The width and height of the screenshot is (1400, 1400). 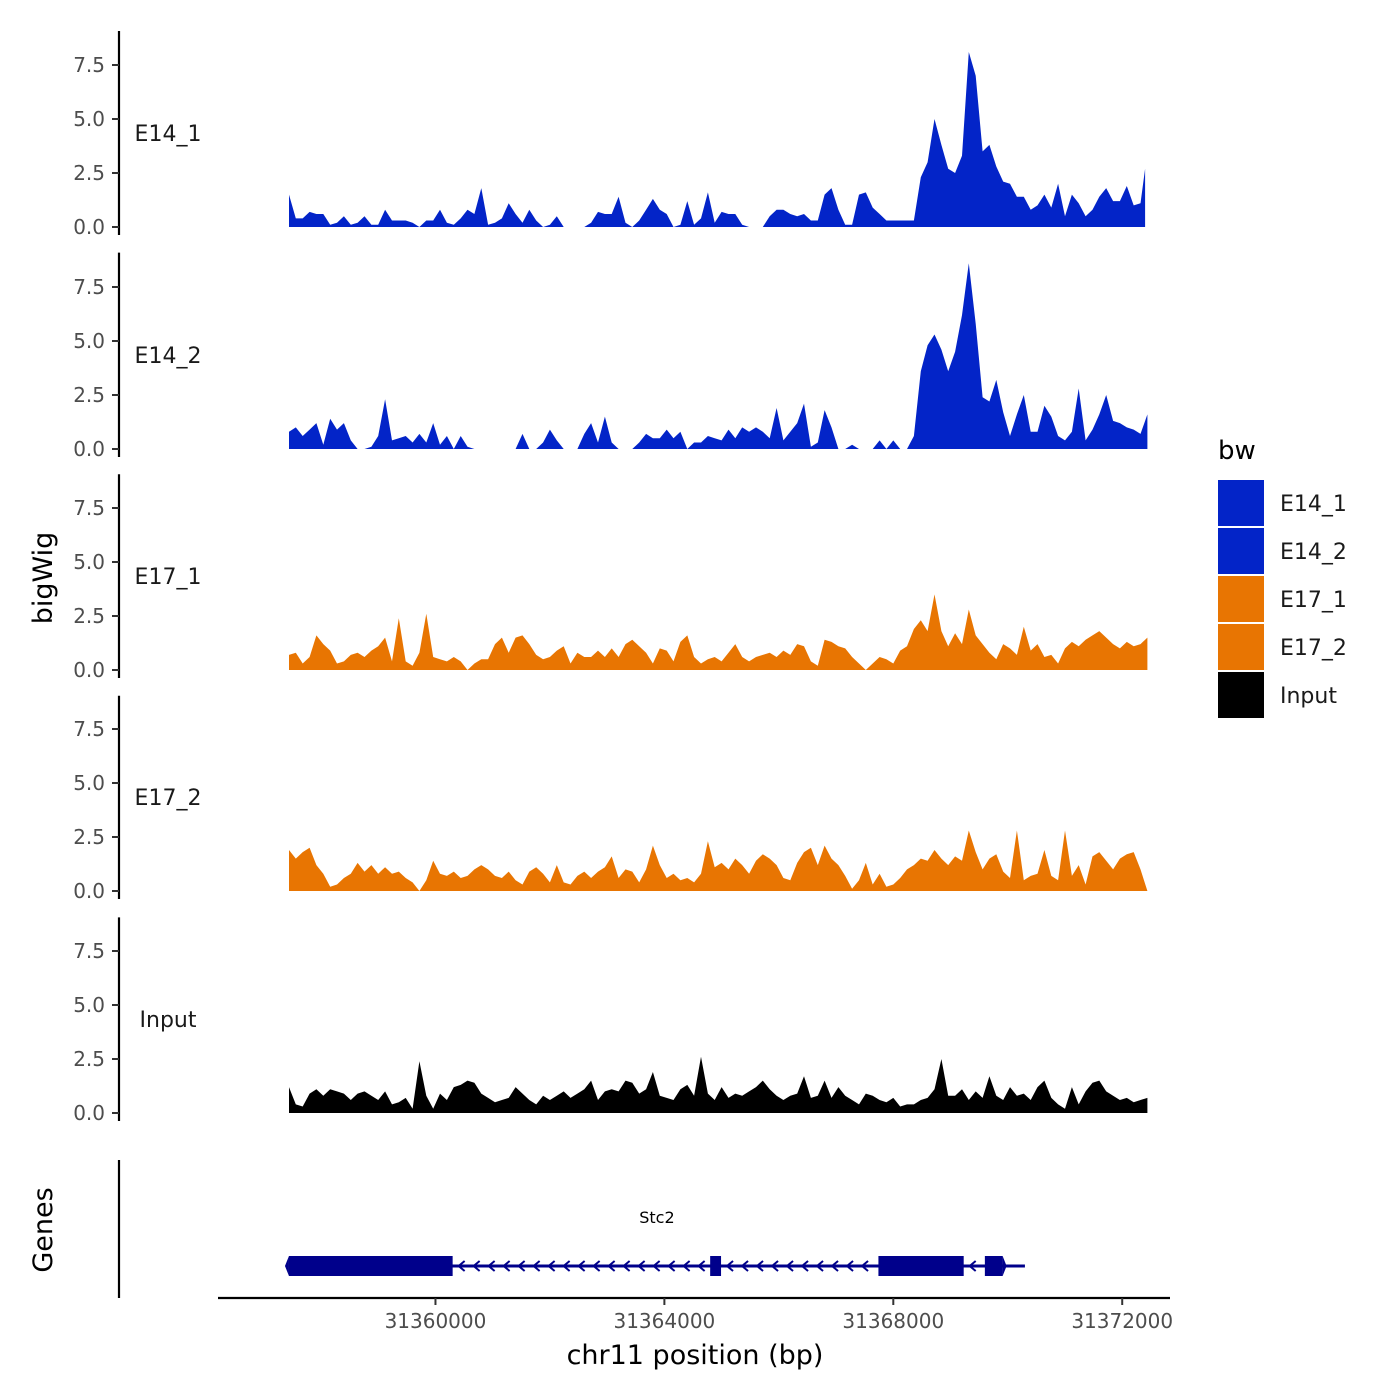 I want to click on x-tick-label: 31372000, so click(x=1122, y=1321).